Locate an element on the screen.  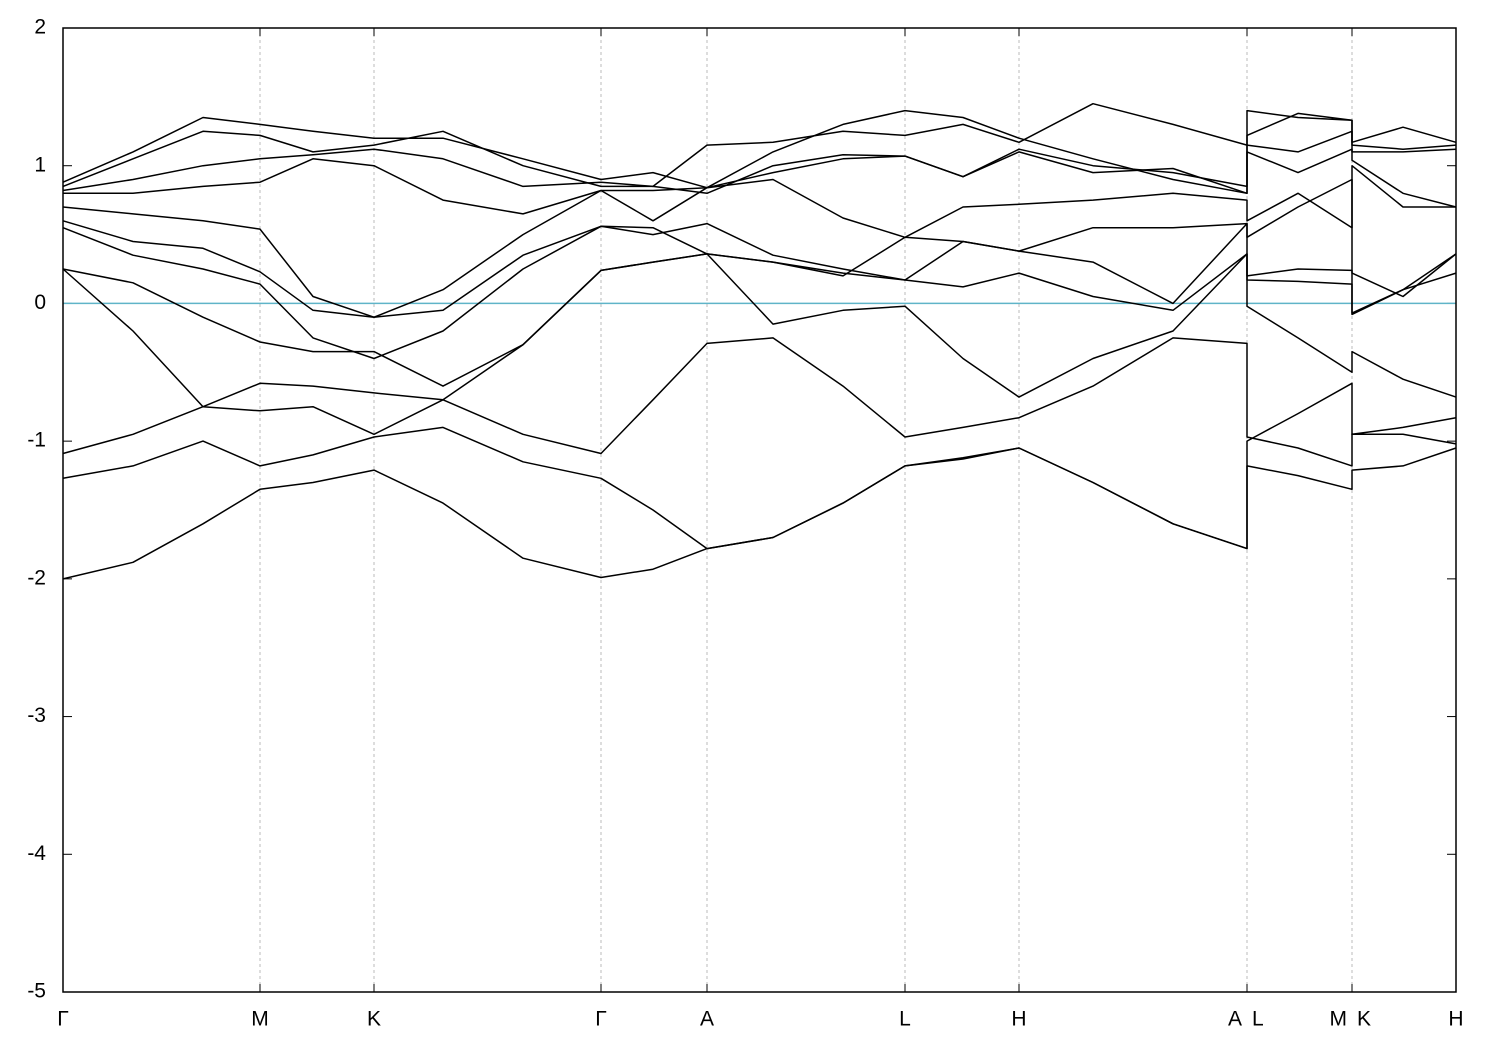
y-tick-label: 1 is located at coordinates (40, 164).